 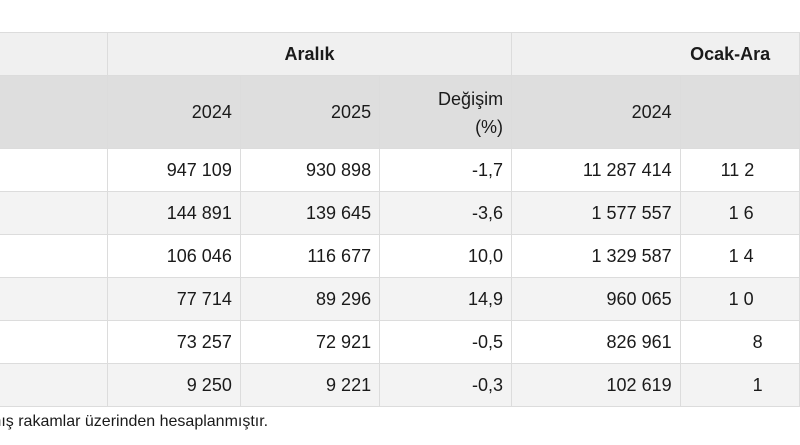 What do you see at coordinates (596, 342) in the screenshot?
I see `cell-cumulative-2024: 826 961` at bounding box center [596, 342].